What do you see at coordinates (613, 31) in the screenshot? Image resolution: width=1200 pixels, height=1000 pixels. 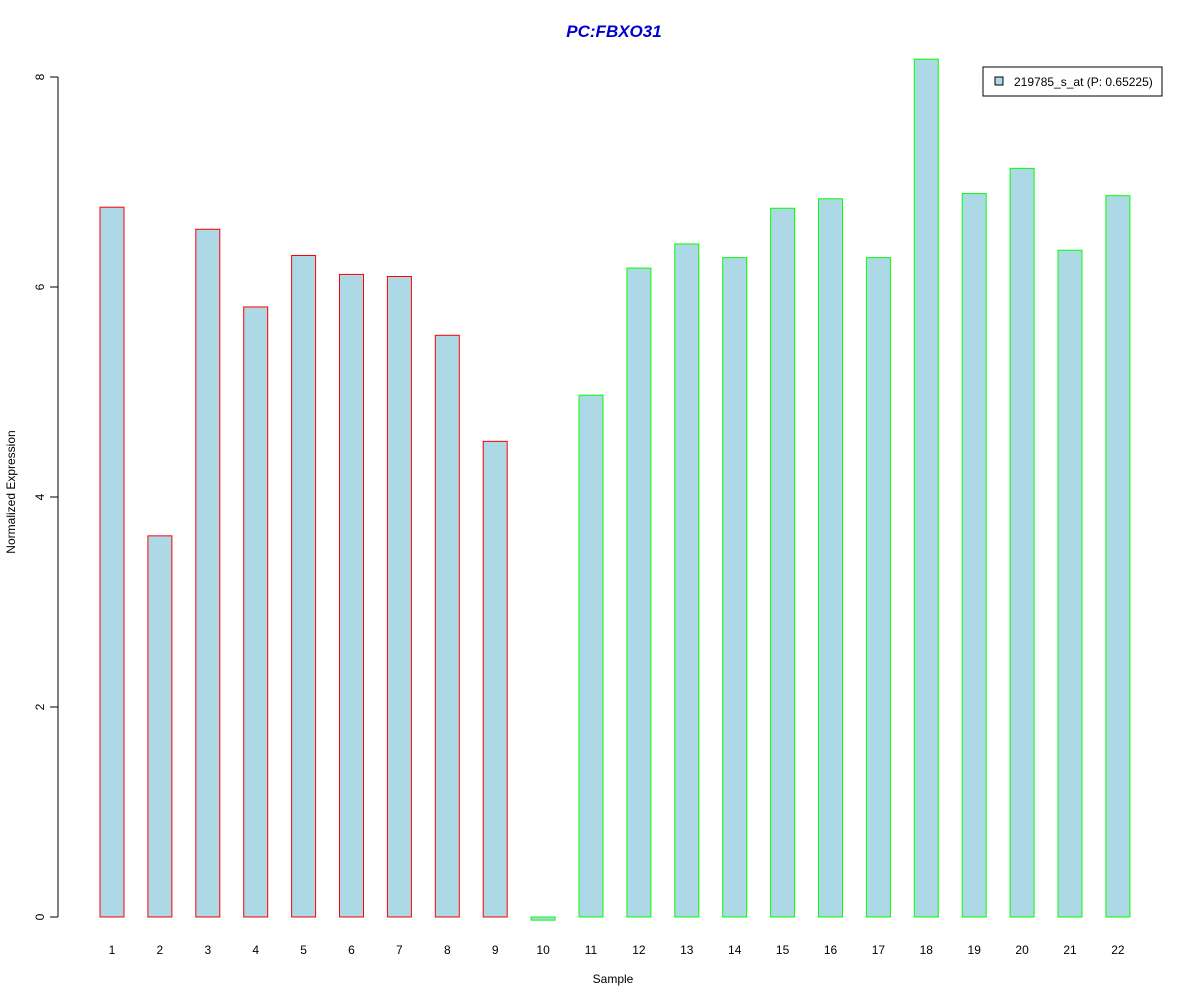 I see `chart-title: PC:FBXO31` at bounding box center [613, 31].